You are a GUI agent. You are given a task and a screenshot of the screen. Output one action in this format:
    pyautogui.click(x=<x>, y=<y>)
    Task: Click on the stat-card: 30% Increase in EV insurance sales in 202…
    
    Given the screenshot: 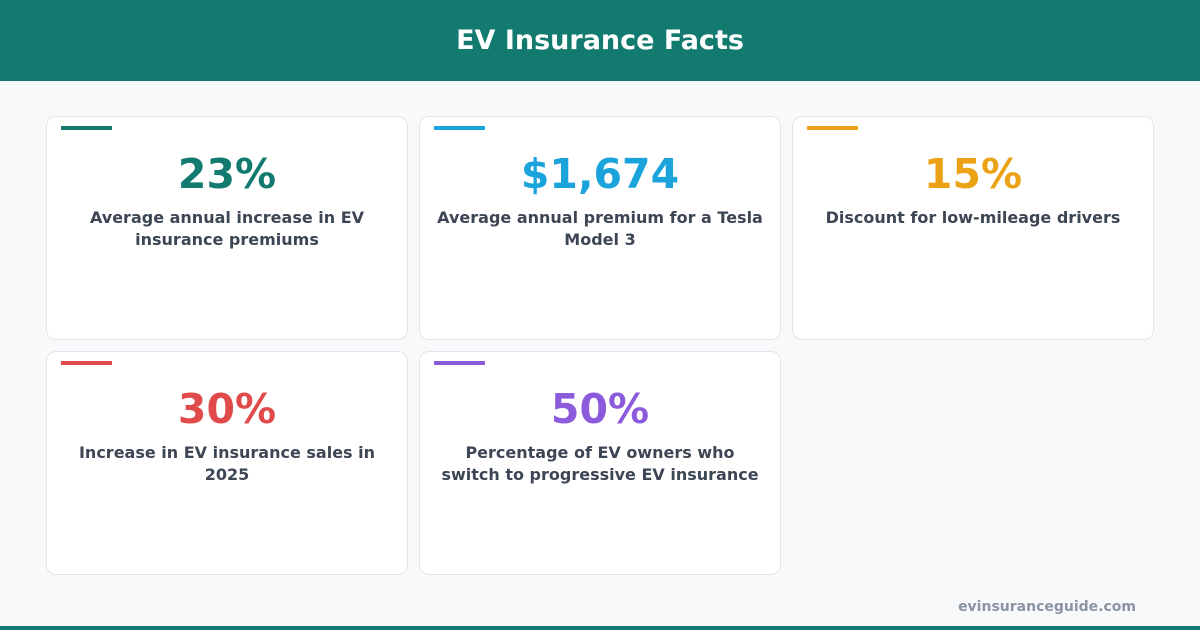 What is the action you would take?
    pyautogui.click(x=227, y=463)
    